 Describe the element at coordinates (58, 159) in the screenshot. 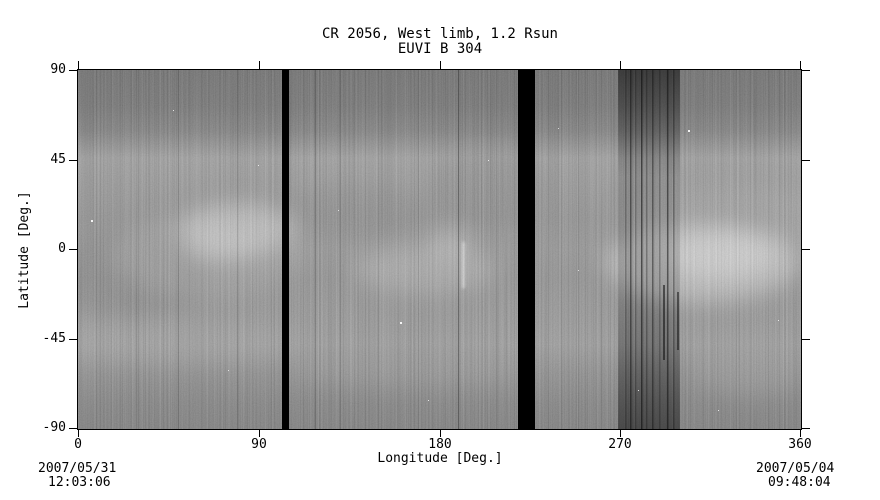

I see `y-tick-label-45: 45` at that location.